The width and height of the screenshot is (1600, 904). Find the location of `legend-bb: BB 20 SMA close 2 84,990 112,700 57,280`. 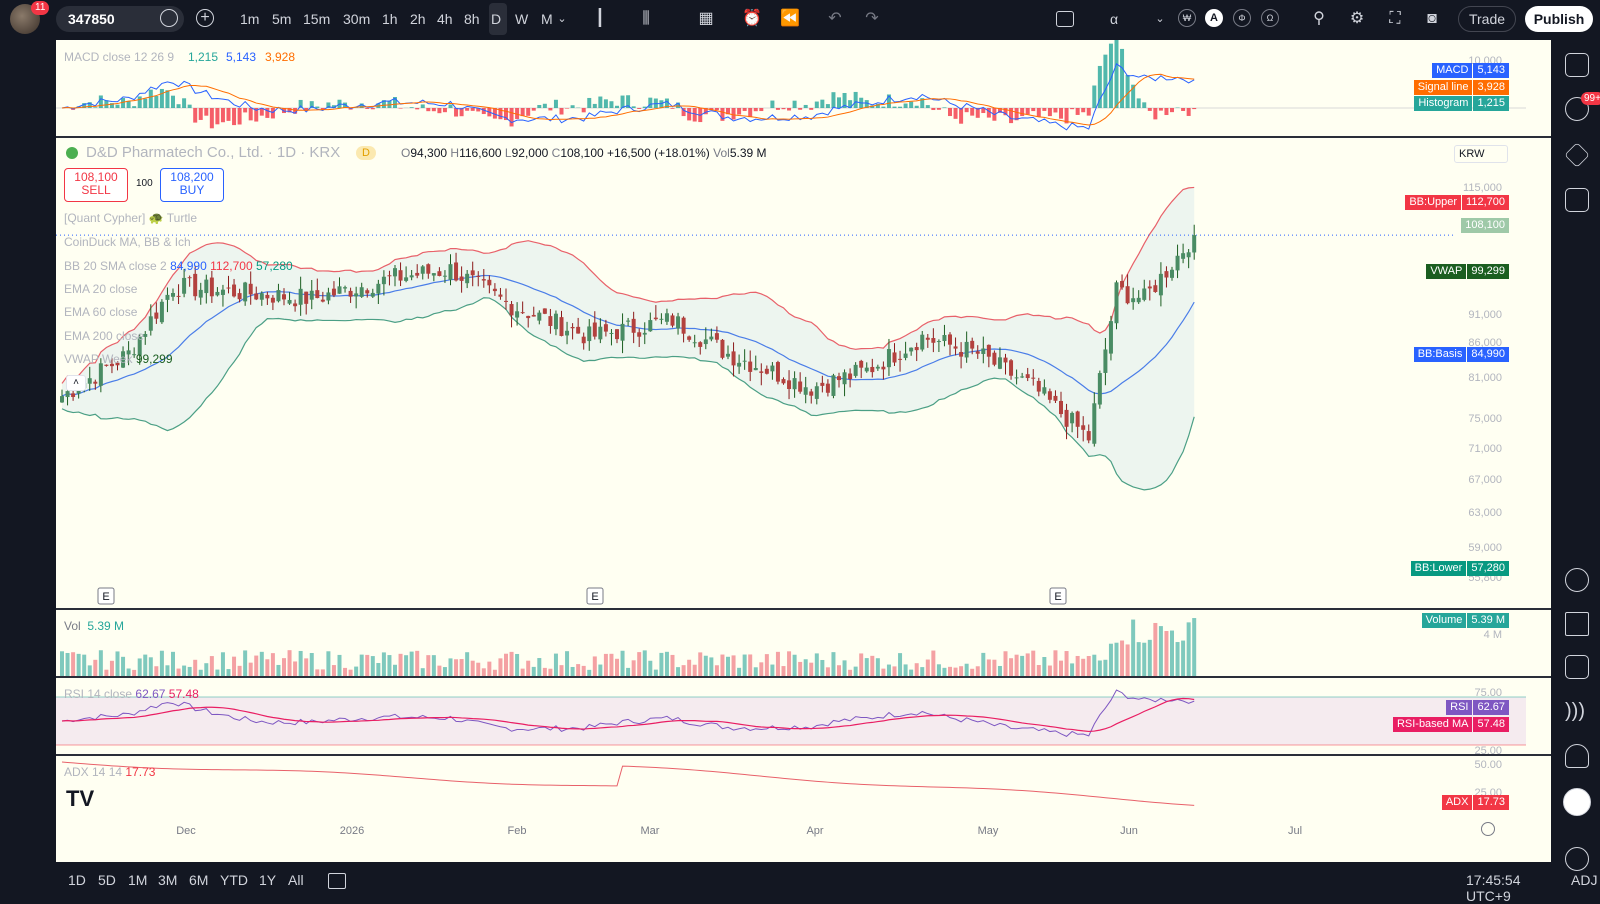

legend-bb: BB 20 SMA close 2 84,990 112,700 57,280 is located at coordinates (178, 266).